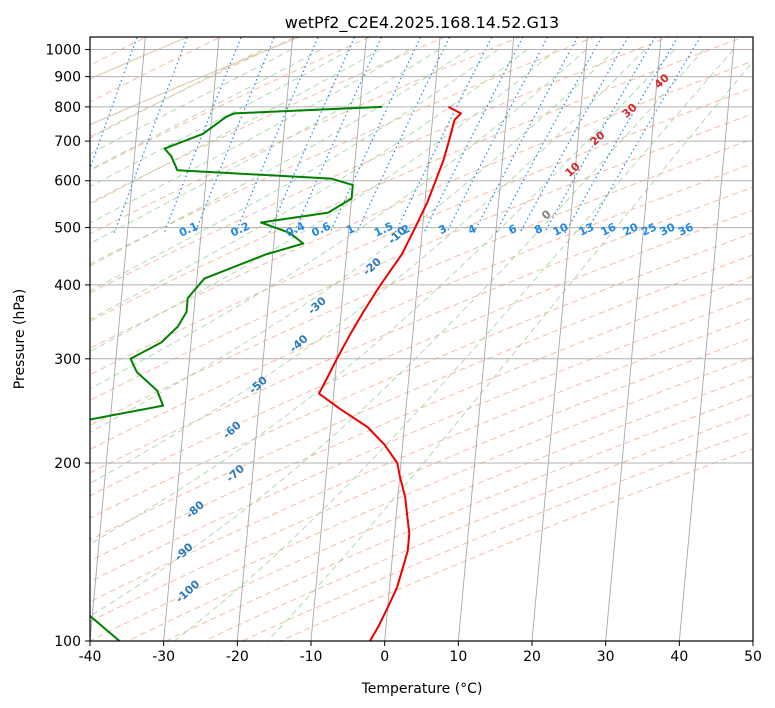 The image size is (775, 708). Describe the element at coordinates (67, 182) in the screenshot. I see `y-tick-label: 600` at that location.